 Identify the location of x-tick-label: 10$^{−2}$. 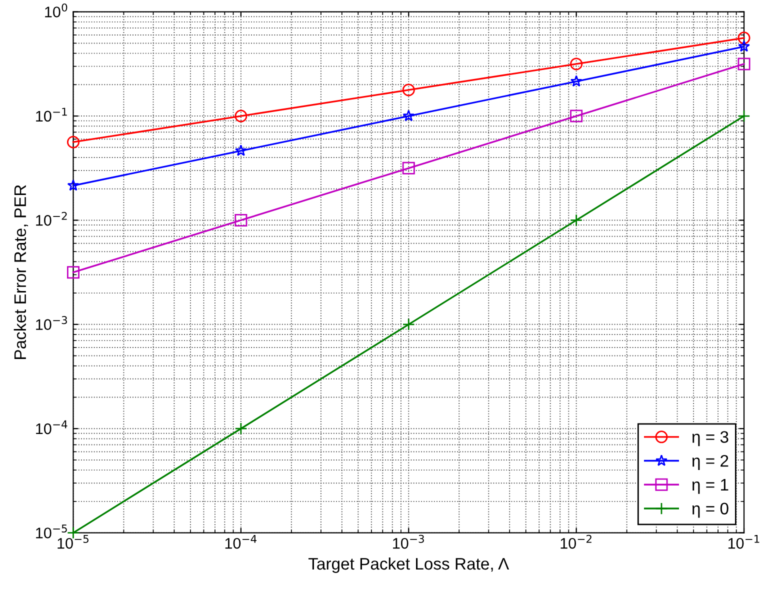
(576, 541).